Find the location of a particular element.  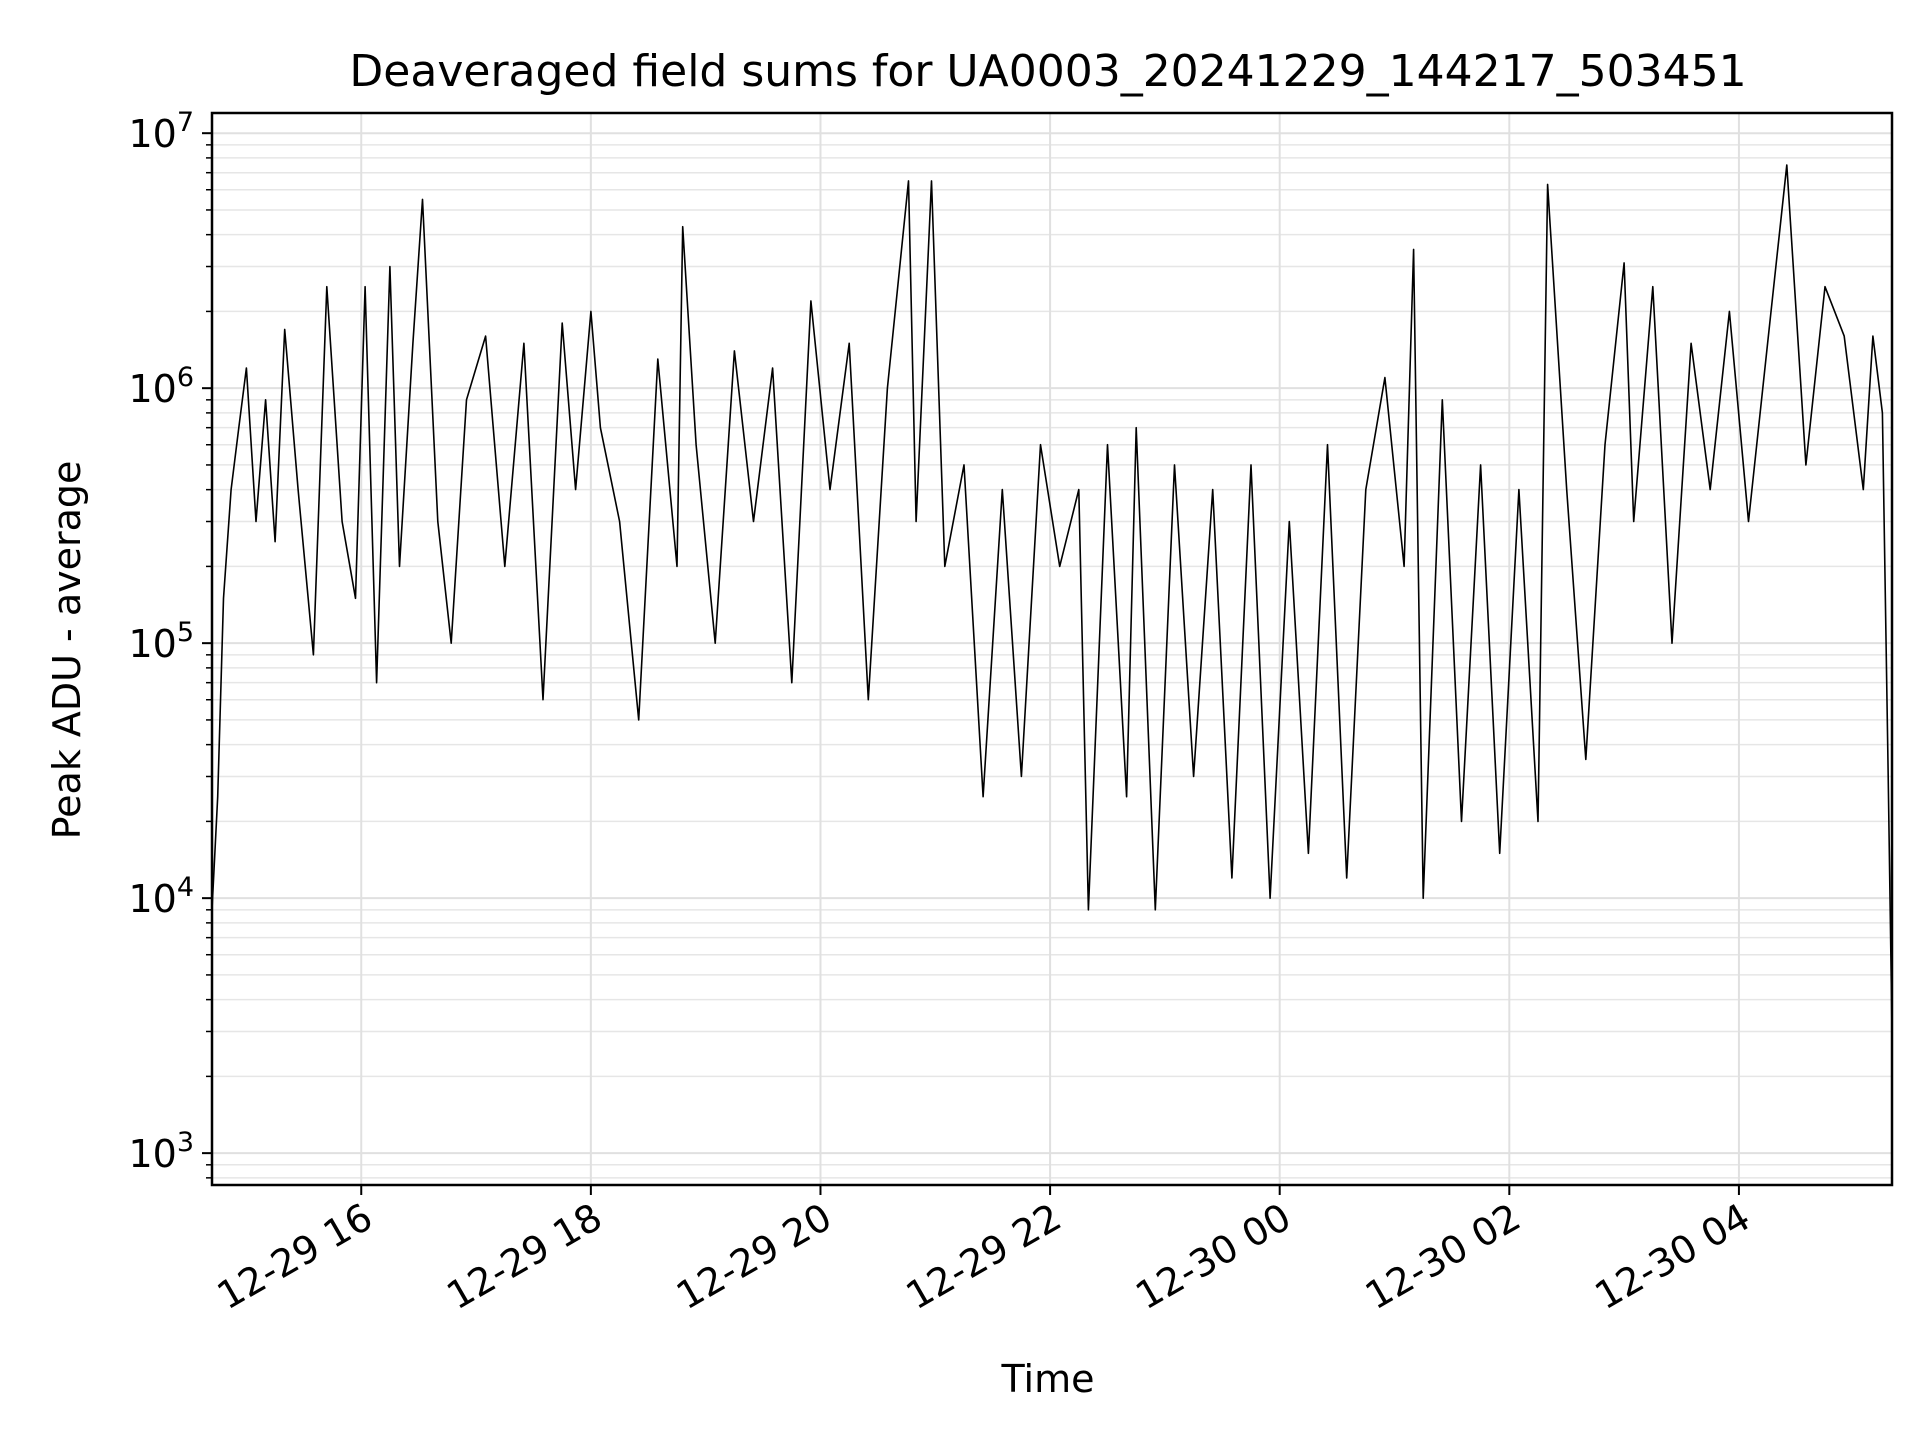

x-tick-label: 12-29 18 is located at coordinates (524, 1257).